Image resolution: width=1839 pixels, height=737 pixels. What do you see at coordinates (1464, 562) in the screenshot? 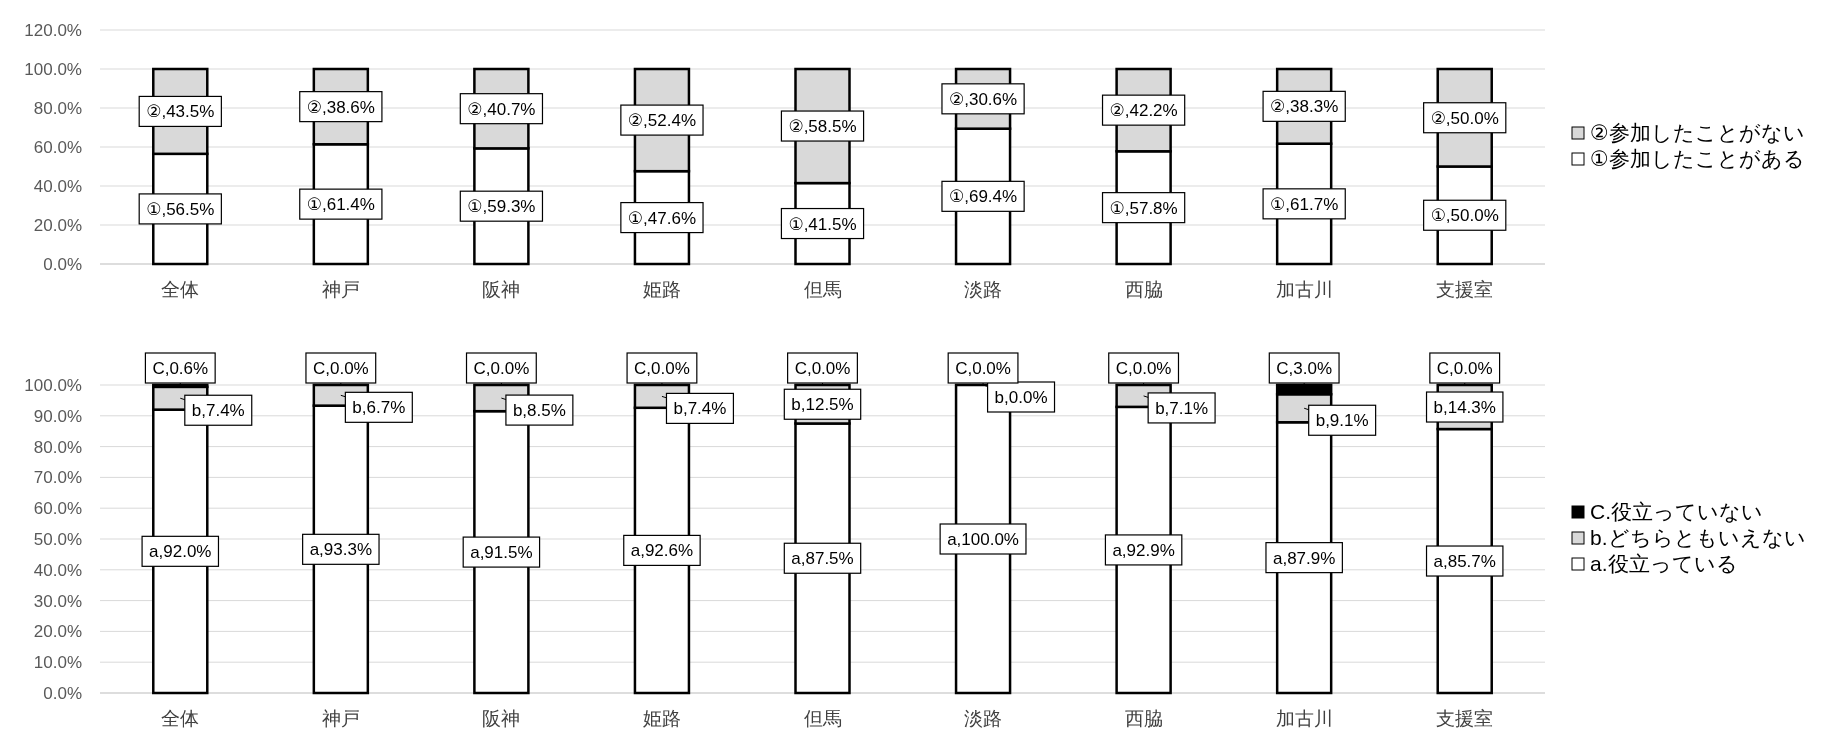
I see `data-label: a,85.7%` at bounding box center [1464, 562].